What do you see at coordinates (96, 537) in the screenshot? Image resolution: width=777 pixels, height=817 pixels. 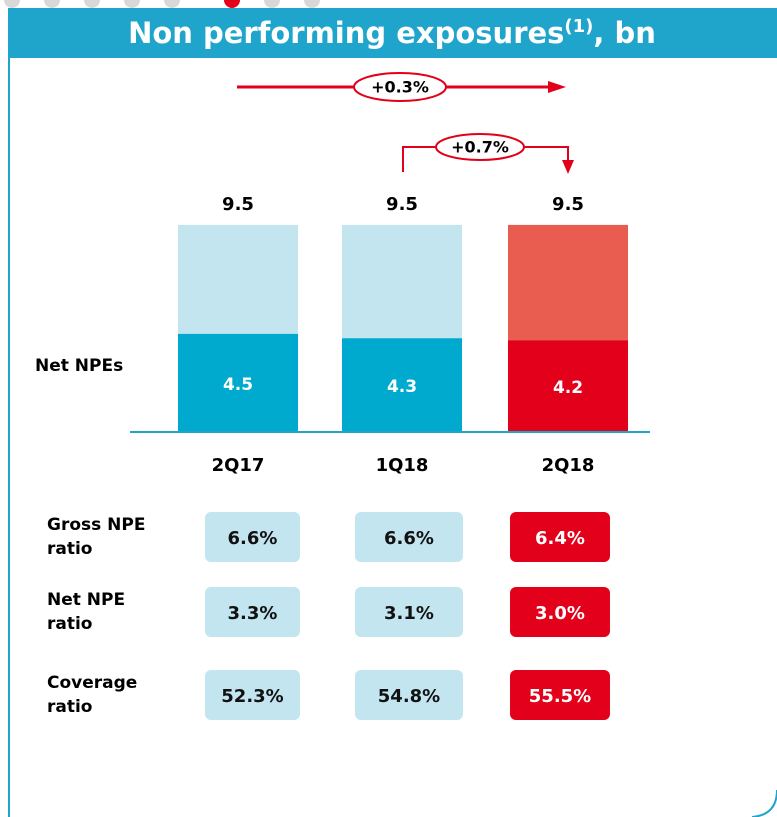 I see `row-label: Gross NPE ratio` at bounding box center [96, 537].